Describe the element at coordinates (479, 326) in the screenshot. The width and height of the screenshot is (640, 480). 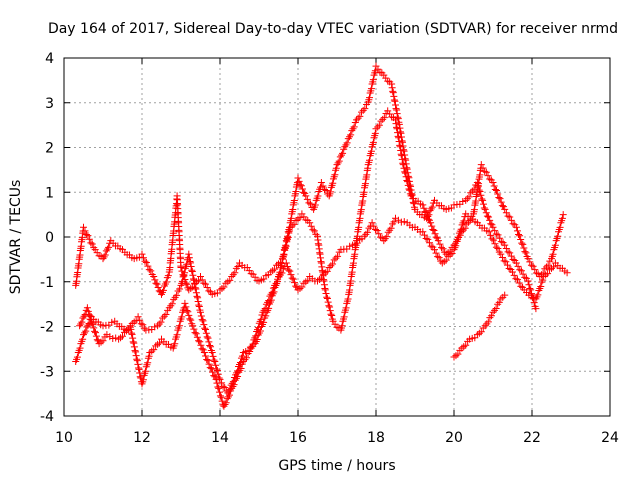
I see `series-track-d` at that location.